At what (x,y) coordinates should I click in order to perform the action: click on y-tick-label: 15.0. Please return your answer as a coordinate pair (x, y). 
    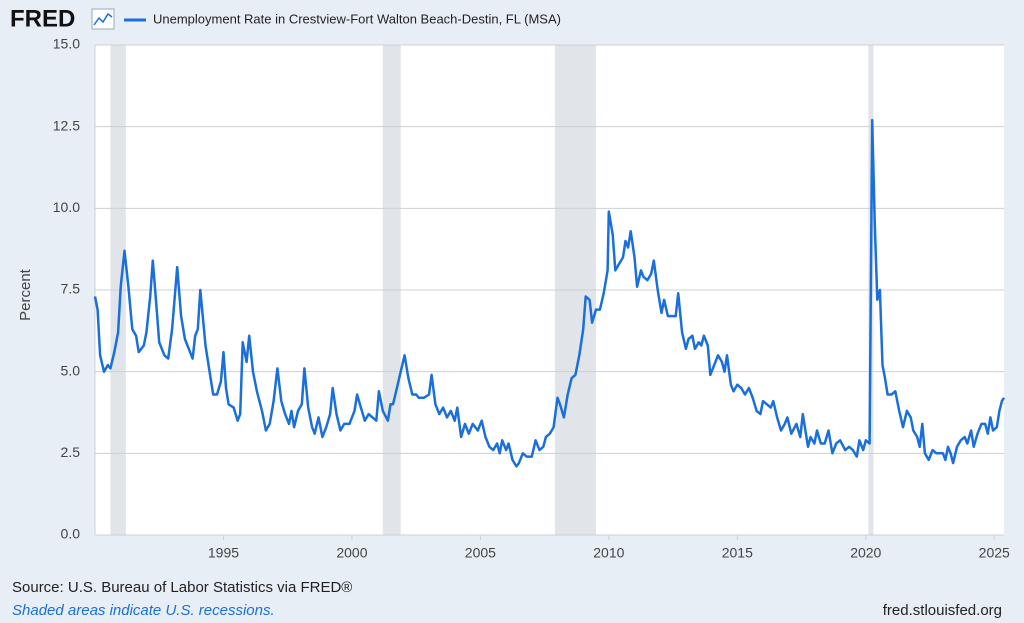
    Looking at the image, I should click on (66, 44).